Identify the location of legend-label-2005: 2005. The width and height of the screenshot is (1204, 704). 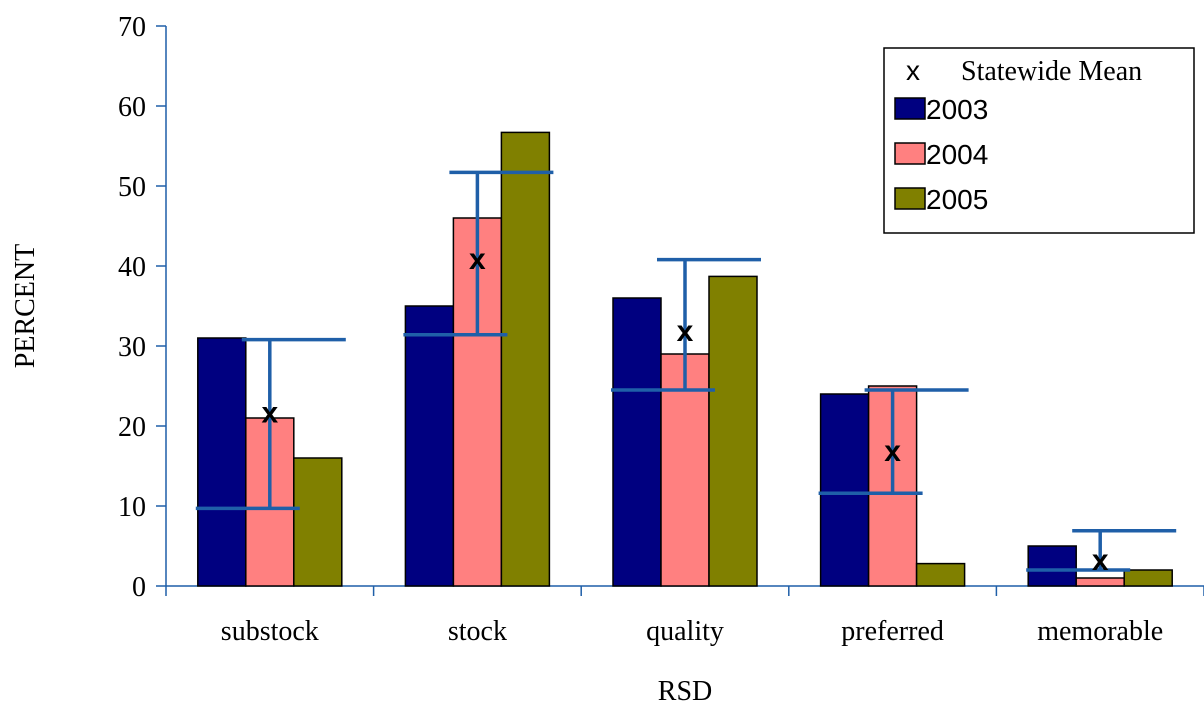
(957, 199).